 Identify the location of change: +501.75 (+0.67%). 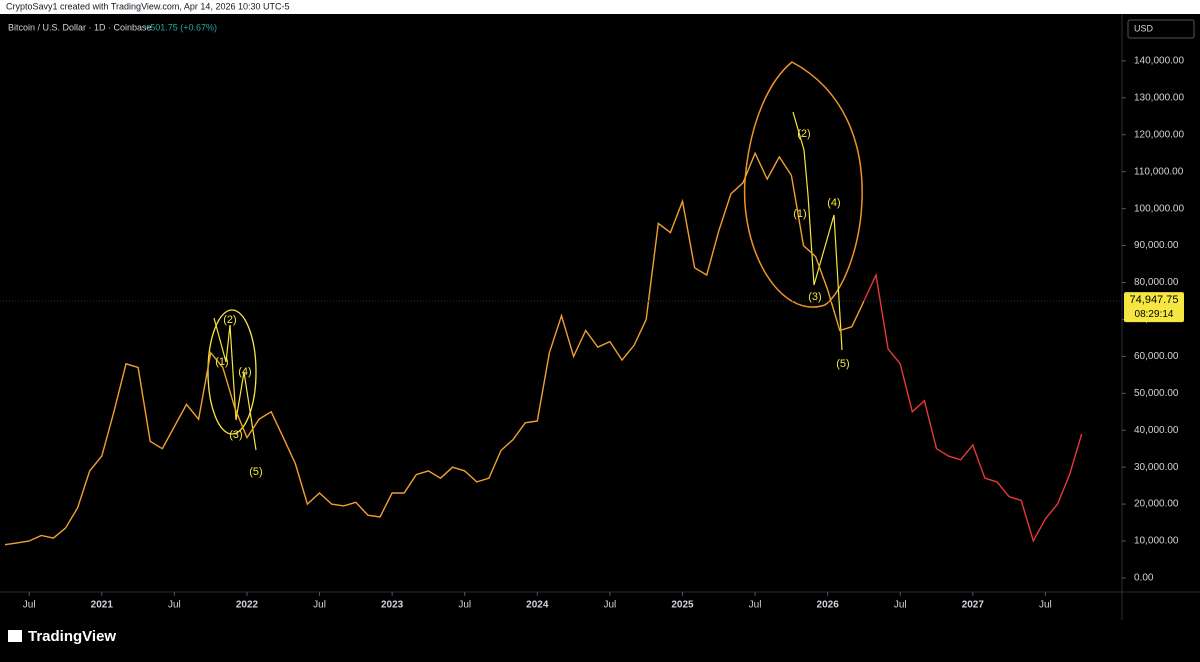
(181, 27).